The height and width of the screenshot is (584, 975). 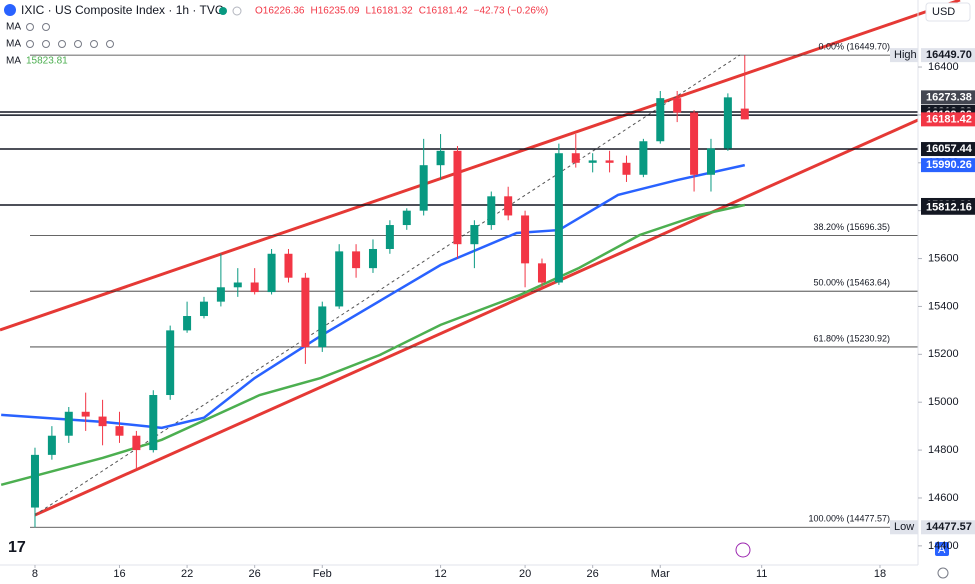 I want to click on price-label: 15812.16, so click(x=949, y=208).